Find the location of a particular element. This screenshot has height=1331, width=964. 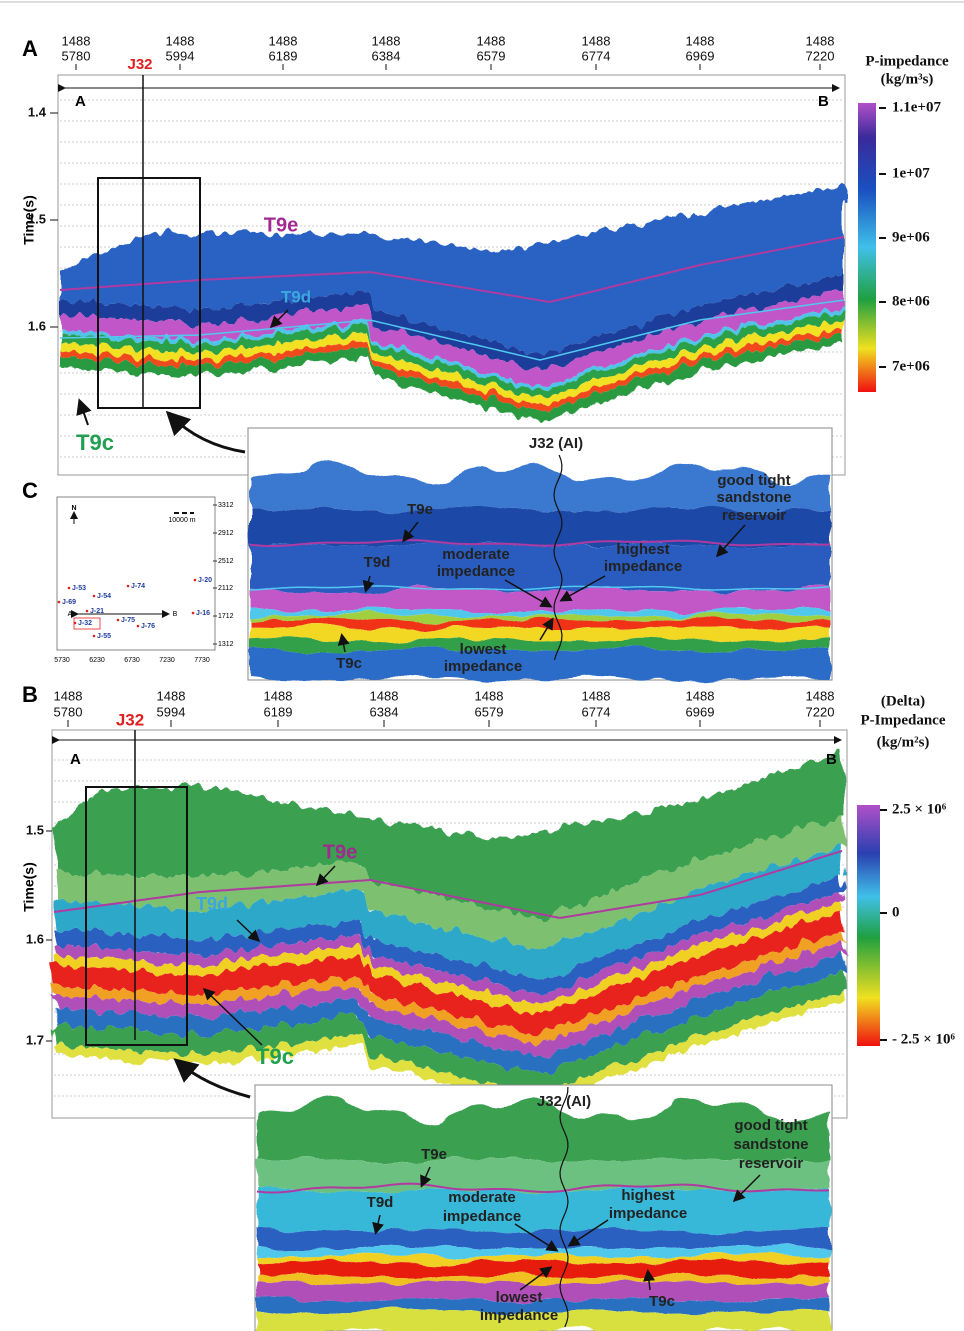

well-label: J-55 is located at coordinates (104, 636).